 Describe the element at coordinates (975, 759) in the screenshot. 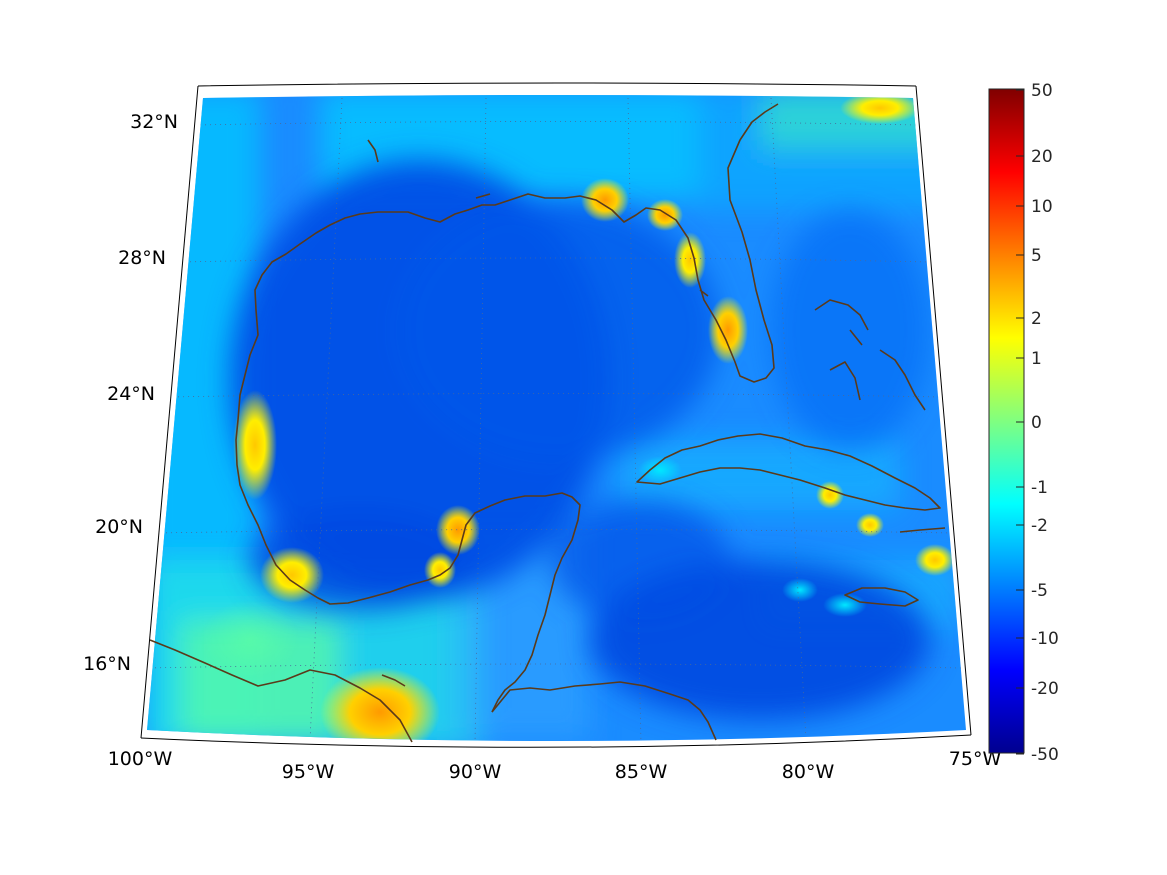

I see `longitude-label: 75°W` at that location.